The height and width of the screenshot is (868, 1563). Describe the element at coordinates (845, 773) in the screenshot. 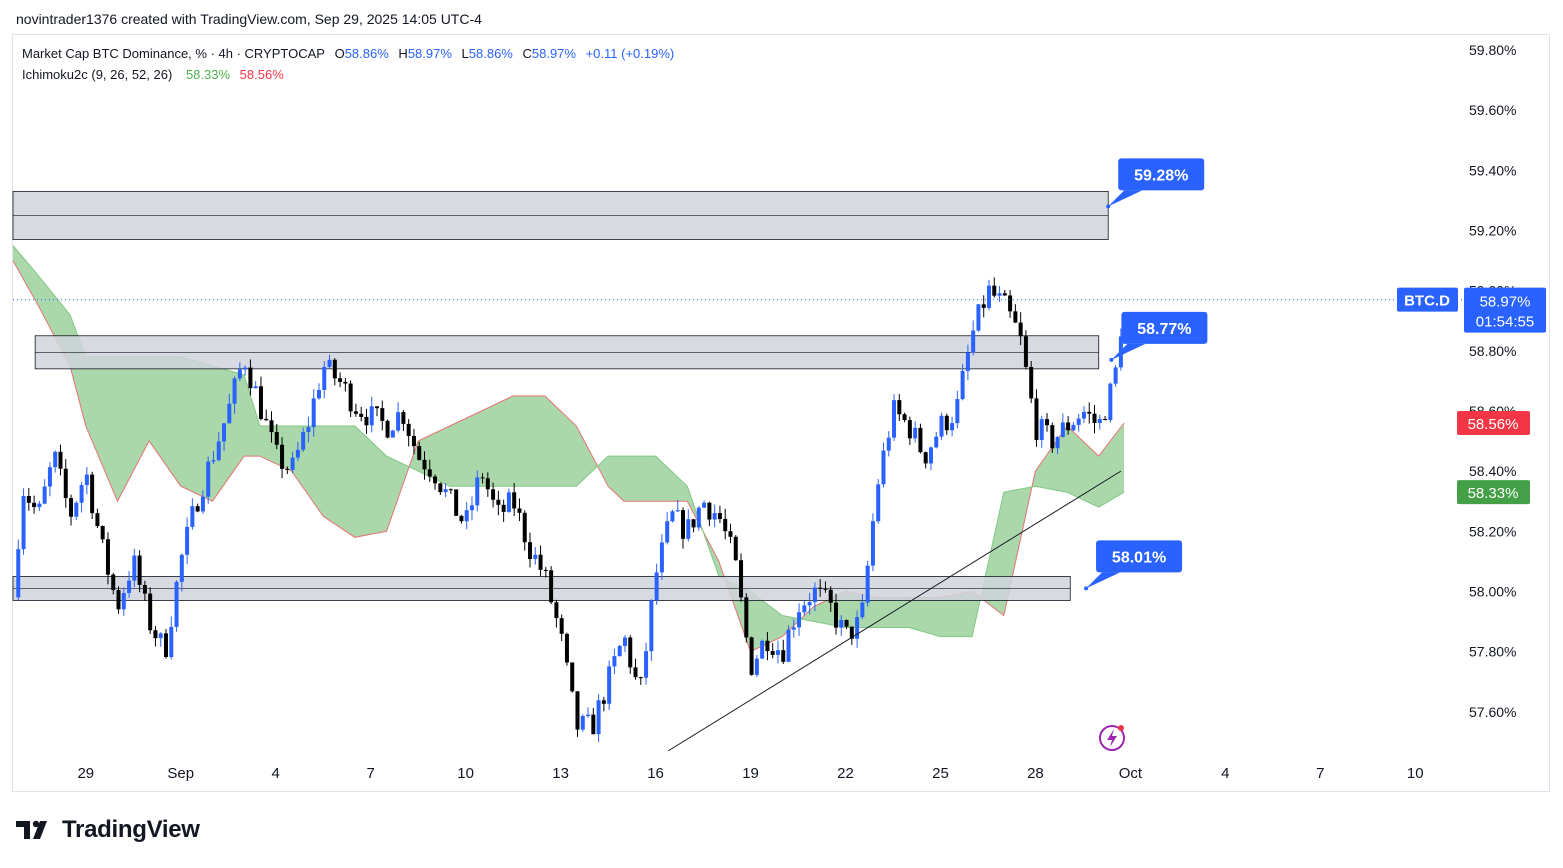

I see `x-tick-label: 22` at that location.